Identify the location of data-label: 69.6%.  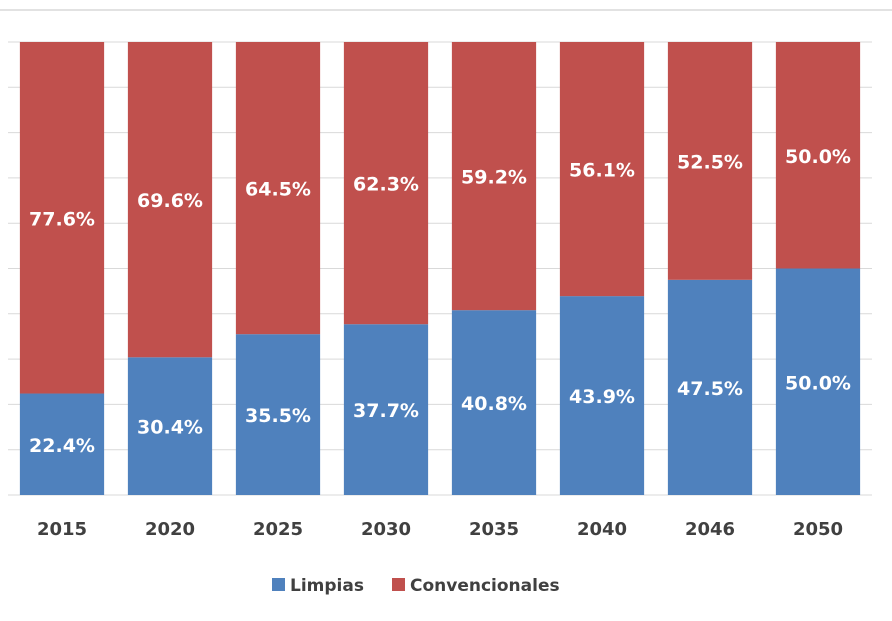
(170, 201).